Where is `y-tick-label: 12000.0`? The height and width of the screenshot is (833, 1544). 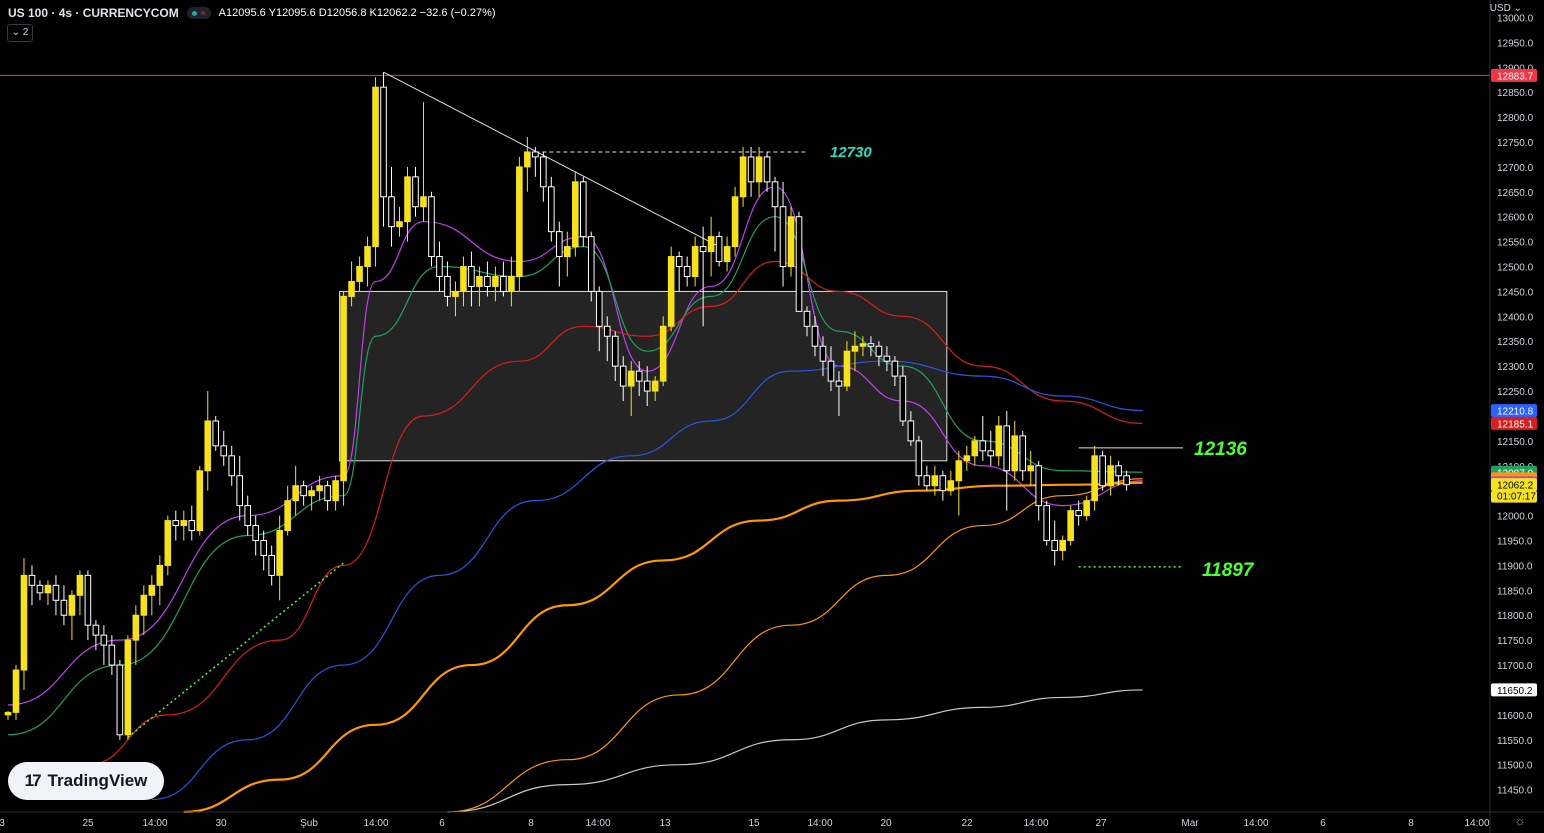
y-tick-label: 12000.0 is located at coordinates (1515, 517).